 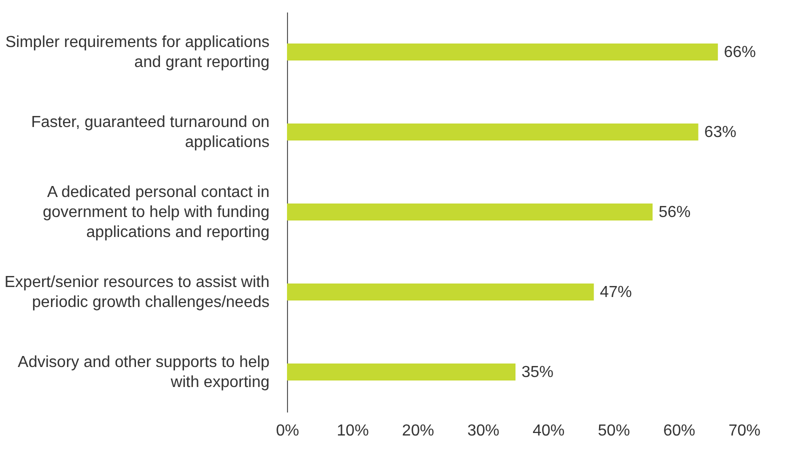 What do you see at coordinates (418, 431) in the screenshot?
I see `x-tick-label: 20%` at bounding box center [418, 431].